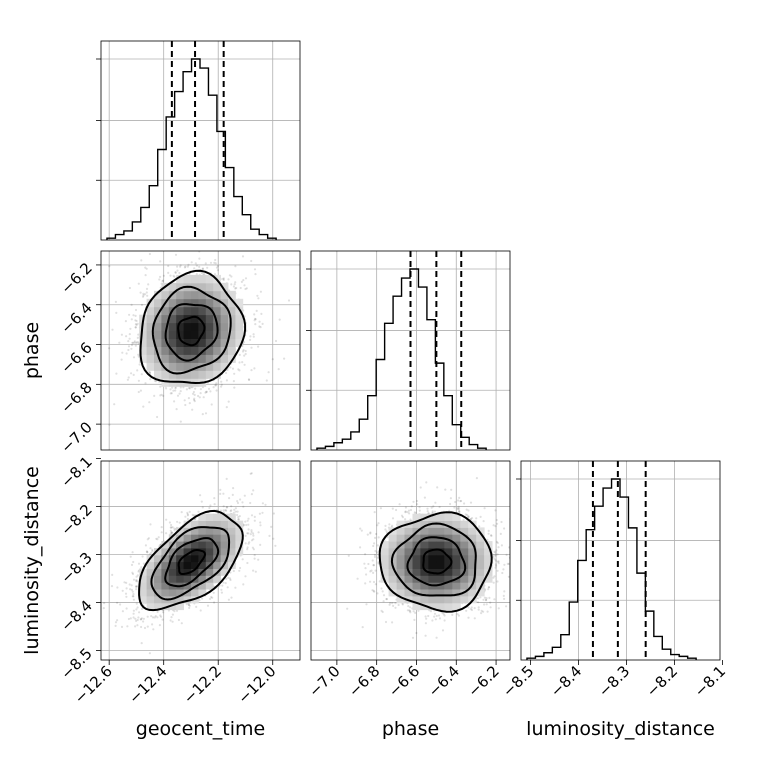  I want to click on hist-panel-luminosity_distance, so click(618, 560).